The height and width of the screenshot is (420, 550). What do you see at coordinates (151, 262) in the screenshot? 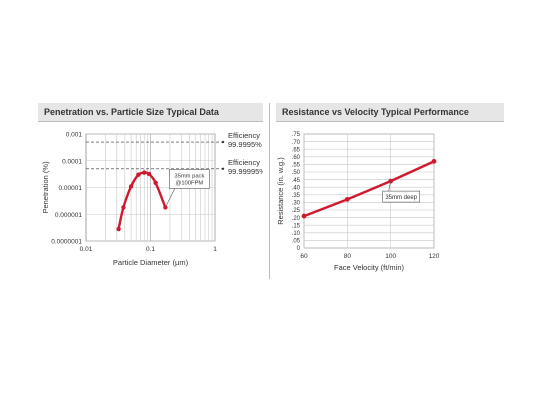
I see `x-axis-label: Particle Diameter (µm)` at bounding box center [151, 262].